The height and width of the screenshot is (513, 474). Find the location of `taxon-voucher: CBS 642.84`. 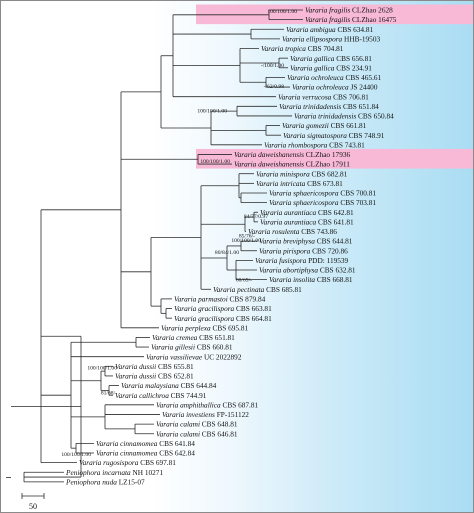

taxon-voucher: CBS 642.84 is located at coordinates (176, 453).